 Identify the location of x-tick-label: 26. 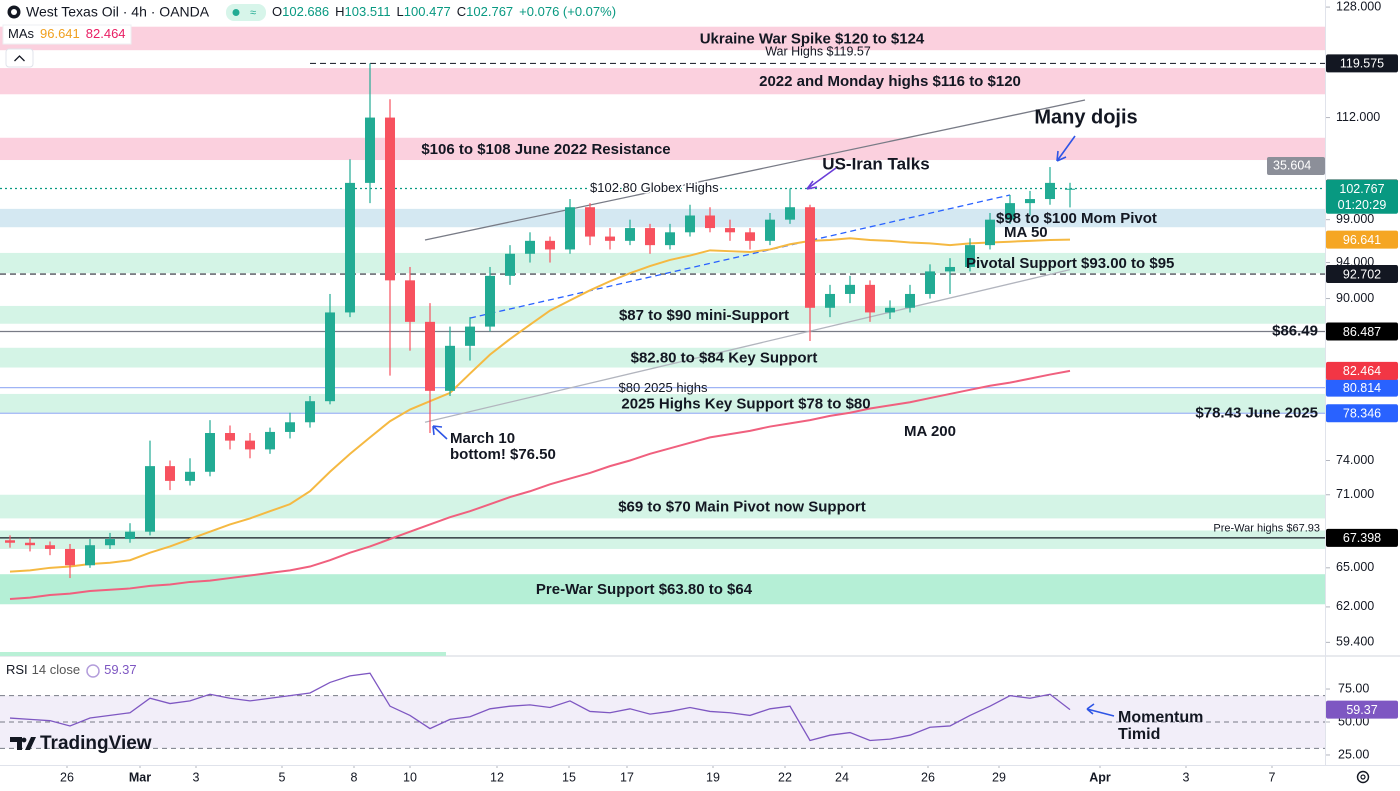
(928, 777).